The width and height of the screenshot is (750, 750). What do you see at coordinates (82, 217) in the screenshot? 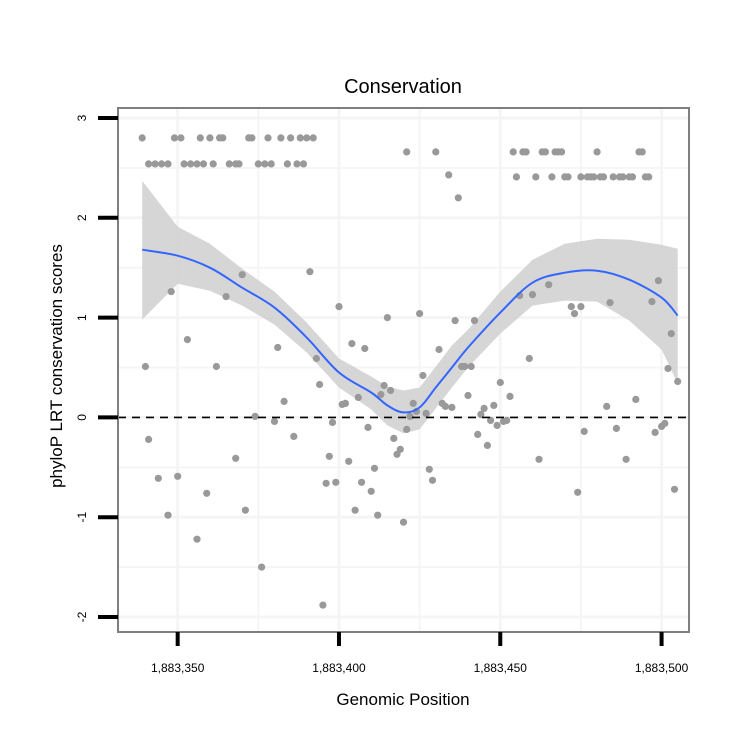
I see `y-tick-label: 2` at bounding box center [82, 217].